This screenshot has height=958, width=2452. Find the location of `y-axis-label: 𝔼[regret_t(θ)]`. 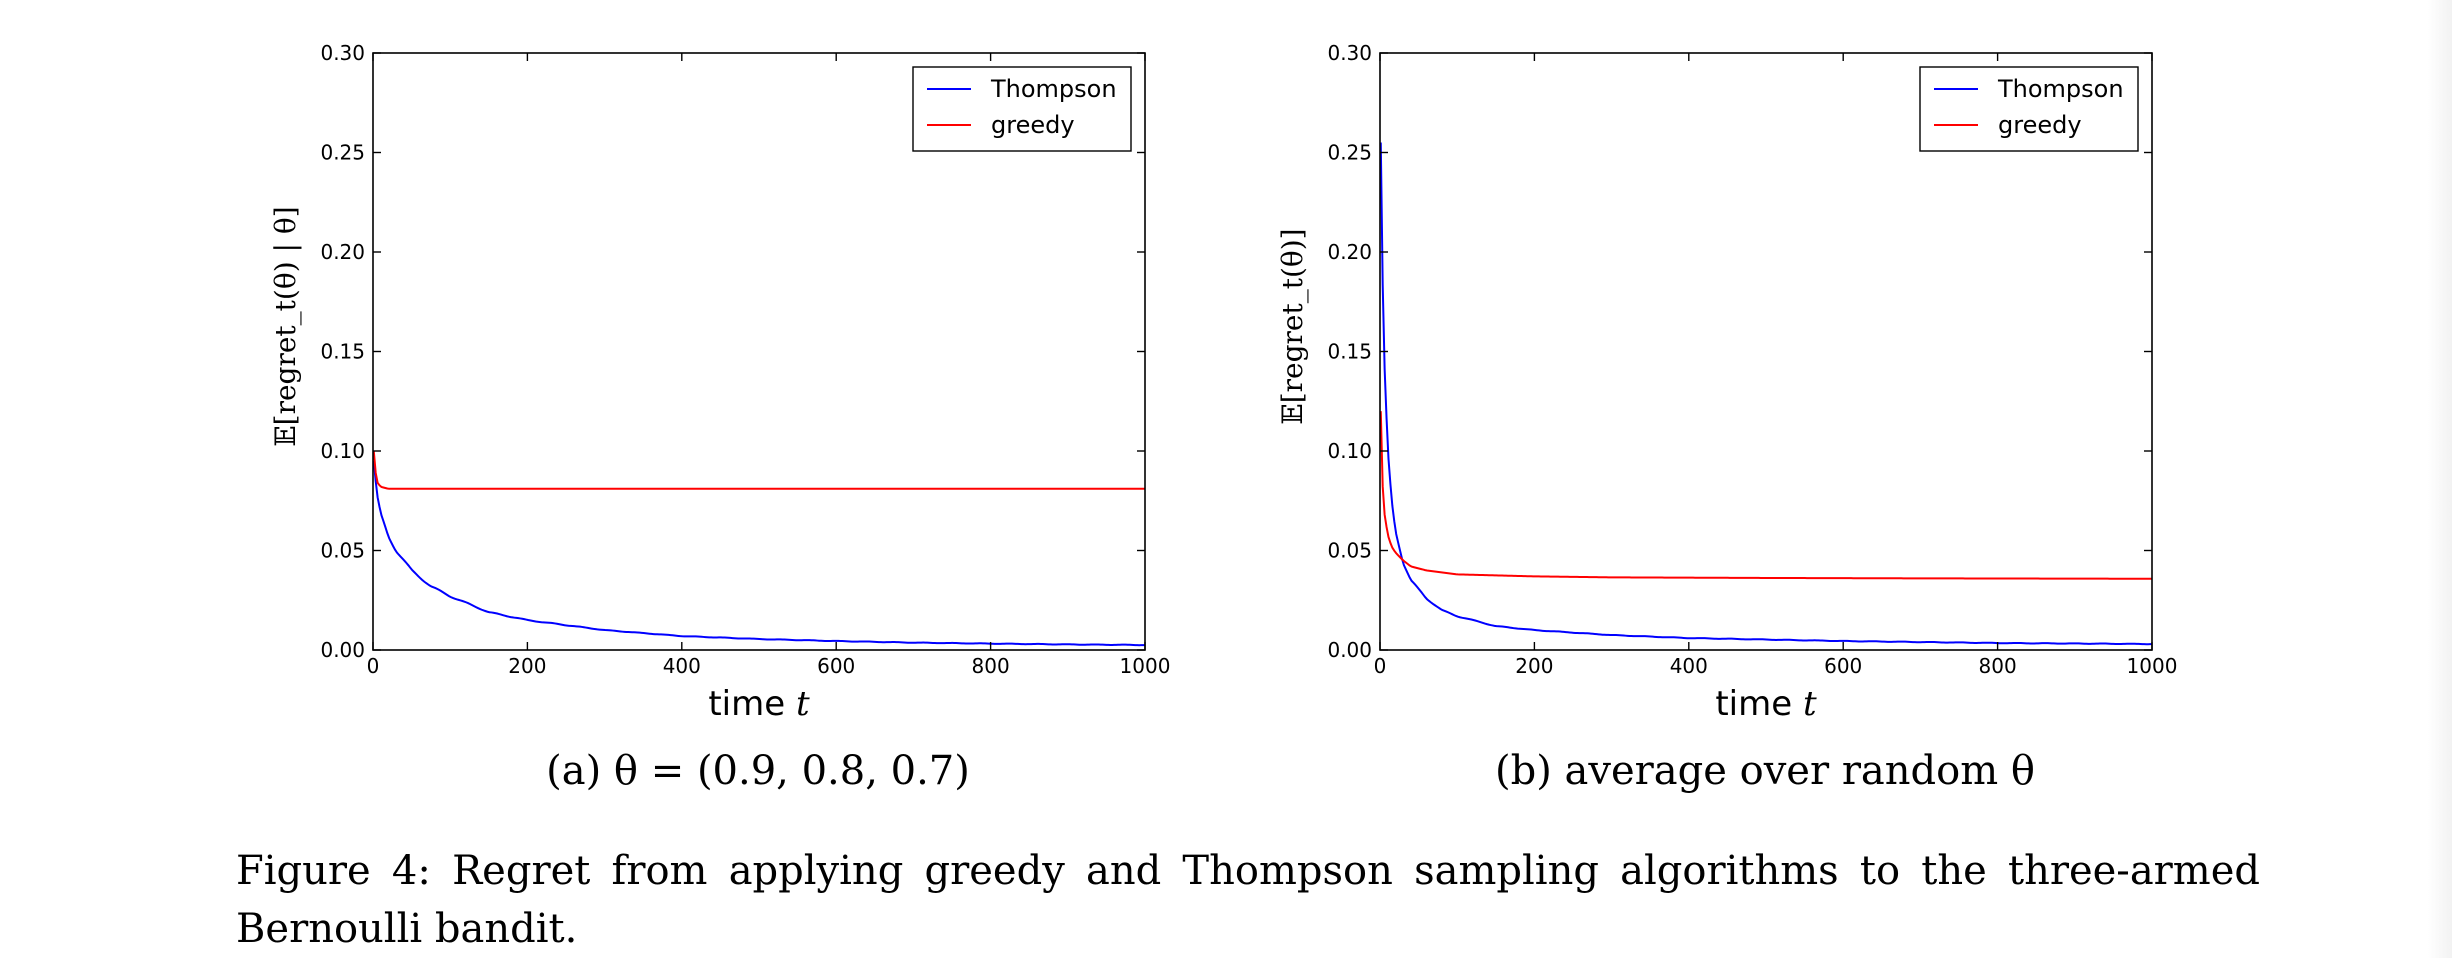

y-axis-label: 𝔼[regret_t(θ)] is located at coordinates (1292, 326).